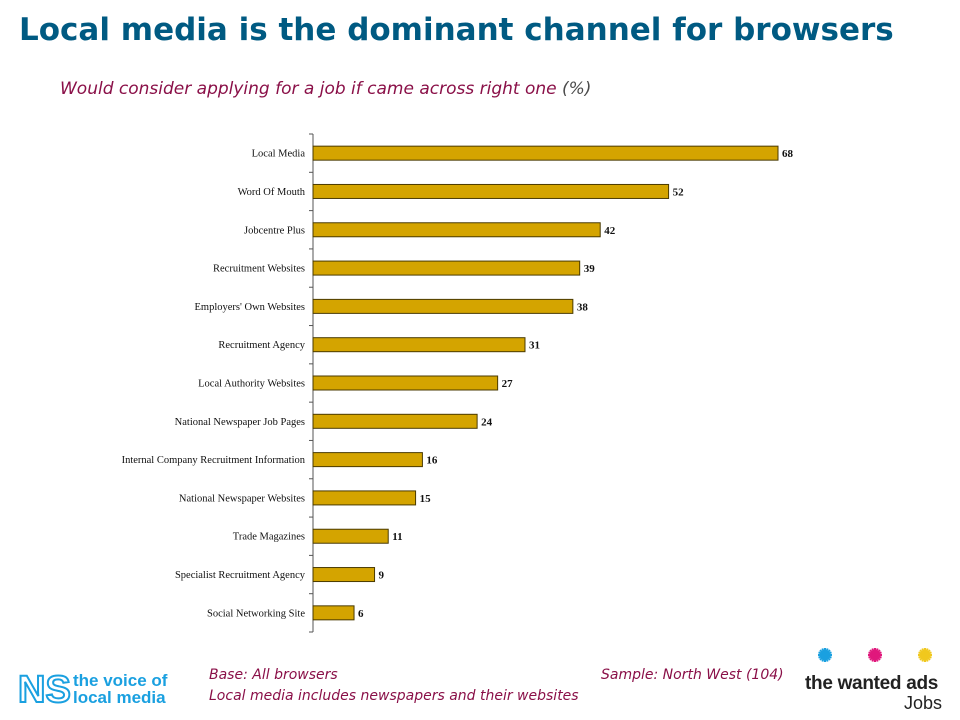 Image resolution: width=960 pixels, height=720 pixels. Describe the element at coordinates (692, 675) in the screenshot. I see `footer-sample: Sample: North West (104)` at that location.